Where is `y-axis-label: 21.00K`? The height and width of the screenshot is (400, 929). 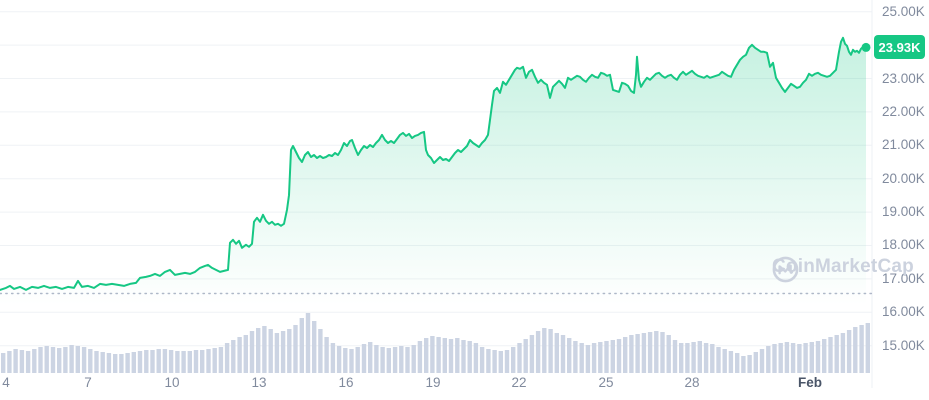 y-axis-label: 21.00K is located at coordinates (903, 144).